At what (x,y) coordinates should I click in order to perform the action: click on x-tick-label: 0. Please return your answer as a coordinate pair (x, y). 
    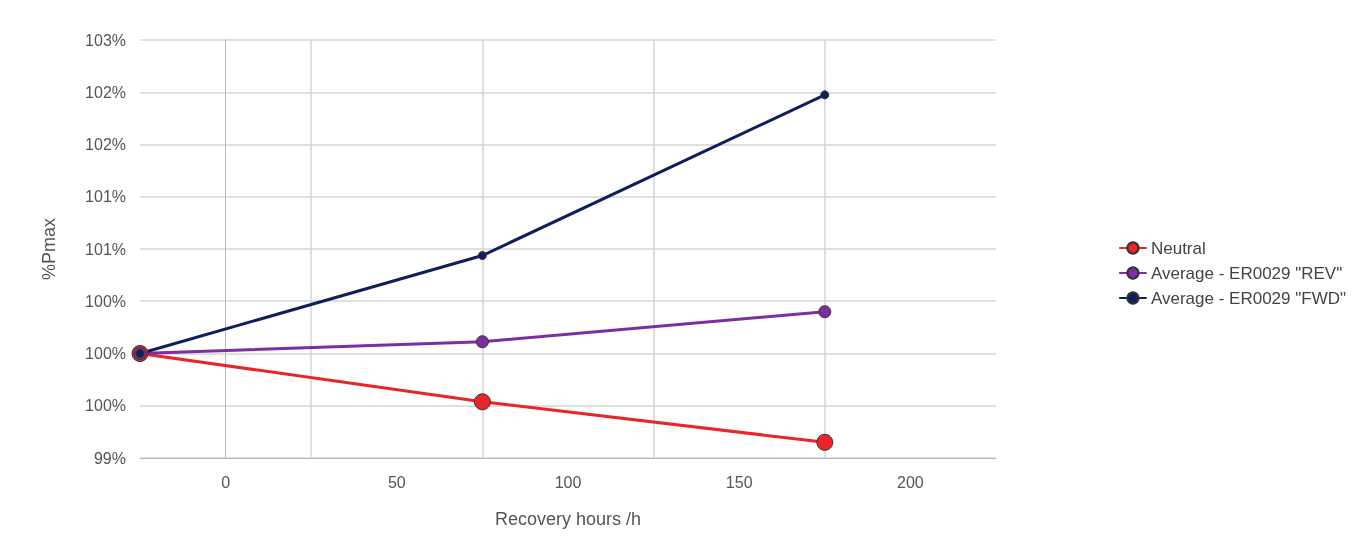
    Looking at the image, I should click on (226, 482).